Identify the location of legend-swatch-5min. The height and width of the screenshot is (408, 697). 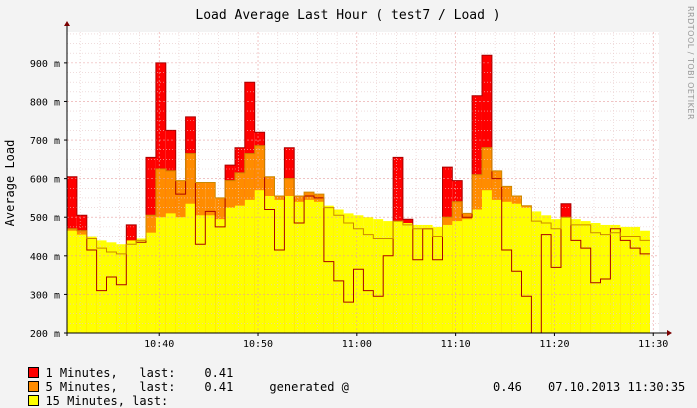
(34, 386).